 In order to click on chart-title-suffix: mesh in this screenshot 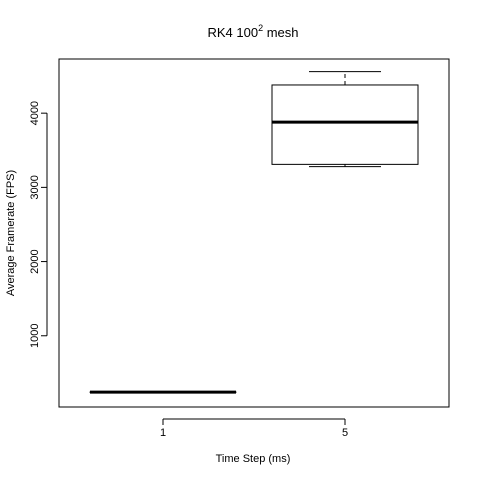, I will do `click(280, 32)`.